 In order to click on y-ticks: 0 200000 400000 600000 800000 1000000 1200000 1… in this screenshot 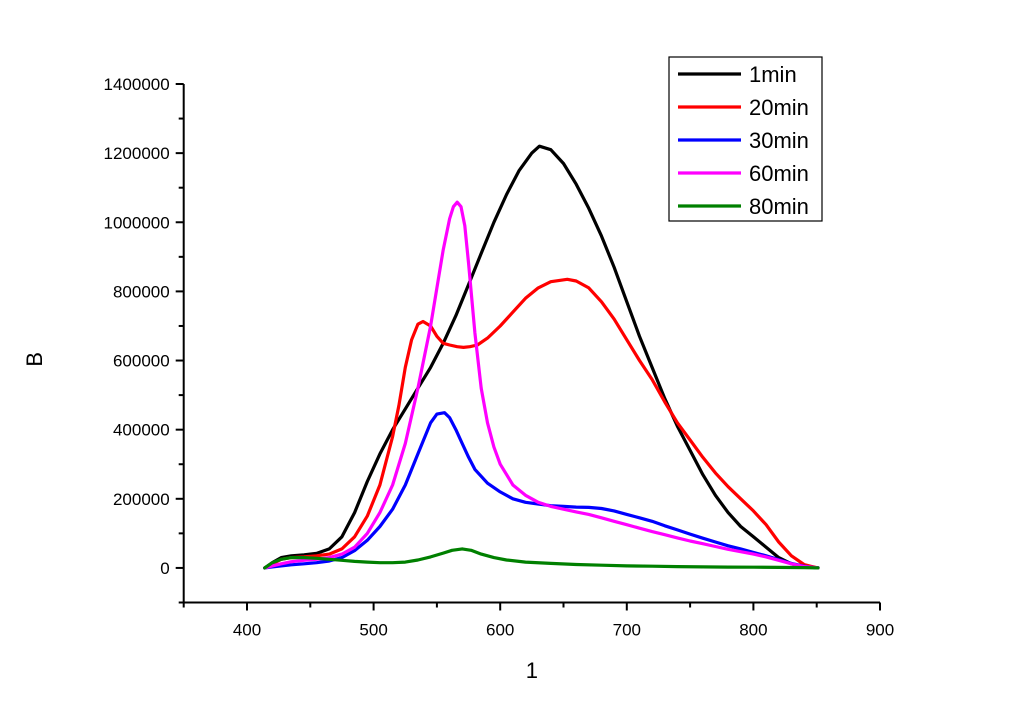, I will do `click(144, 339)`.